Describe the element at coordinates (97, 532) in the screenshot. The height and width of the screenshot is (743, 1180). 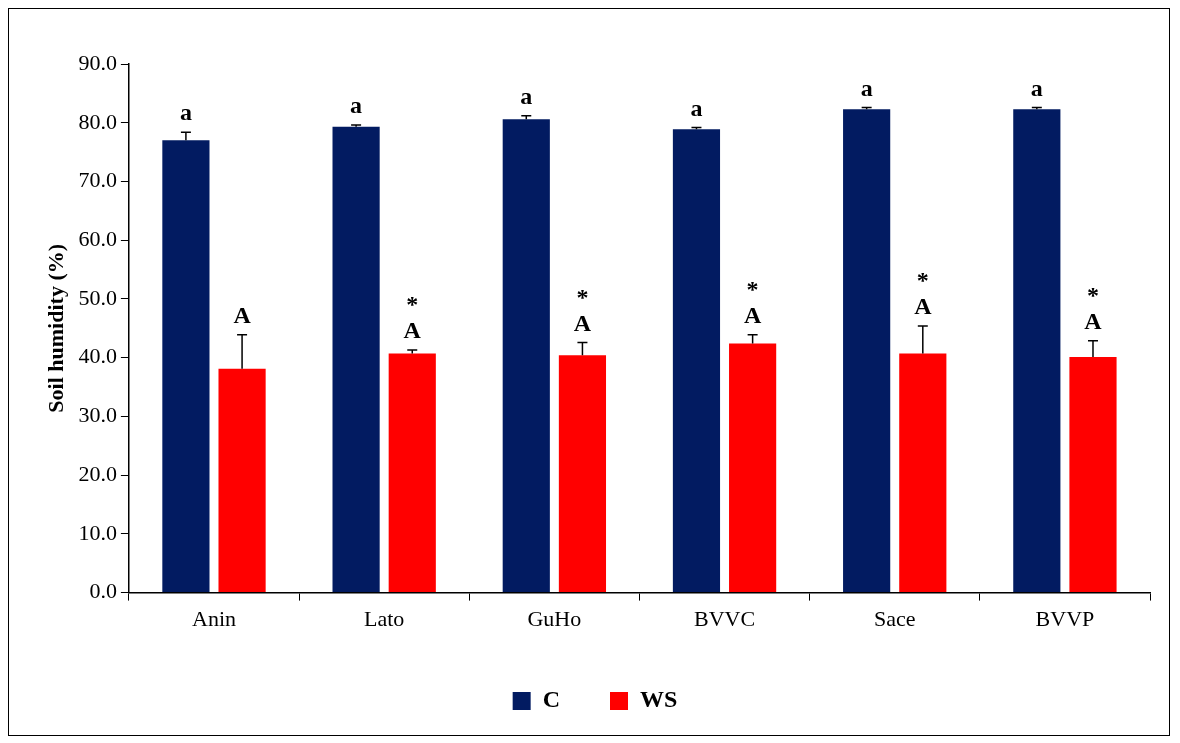
I see `y-tick-label: 10.0` at that location.